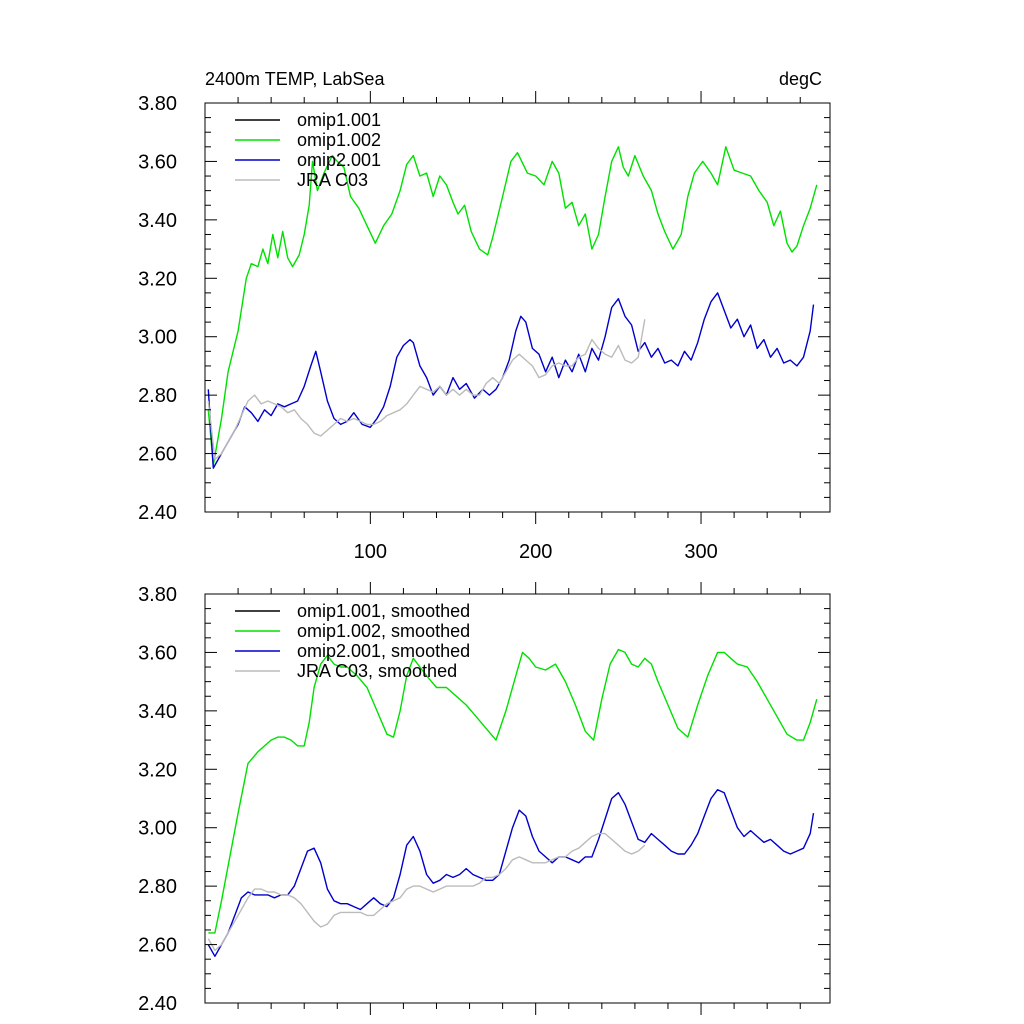  What do you see at coordinates (370, 552) in the screenshot?
I see `x-tick-label: 100` at bounding box center [370, 552].